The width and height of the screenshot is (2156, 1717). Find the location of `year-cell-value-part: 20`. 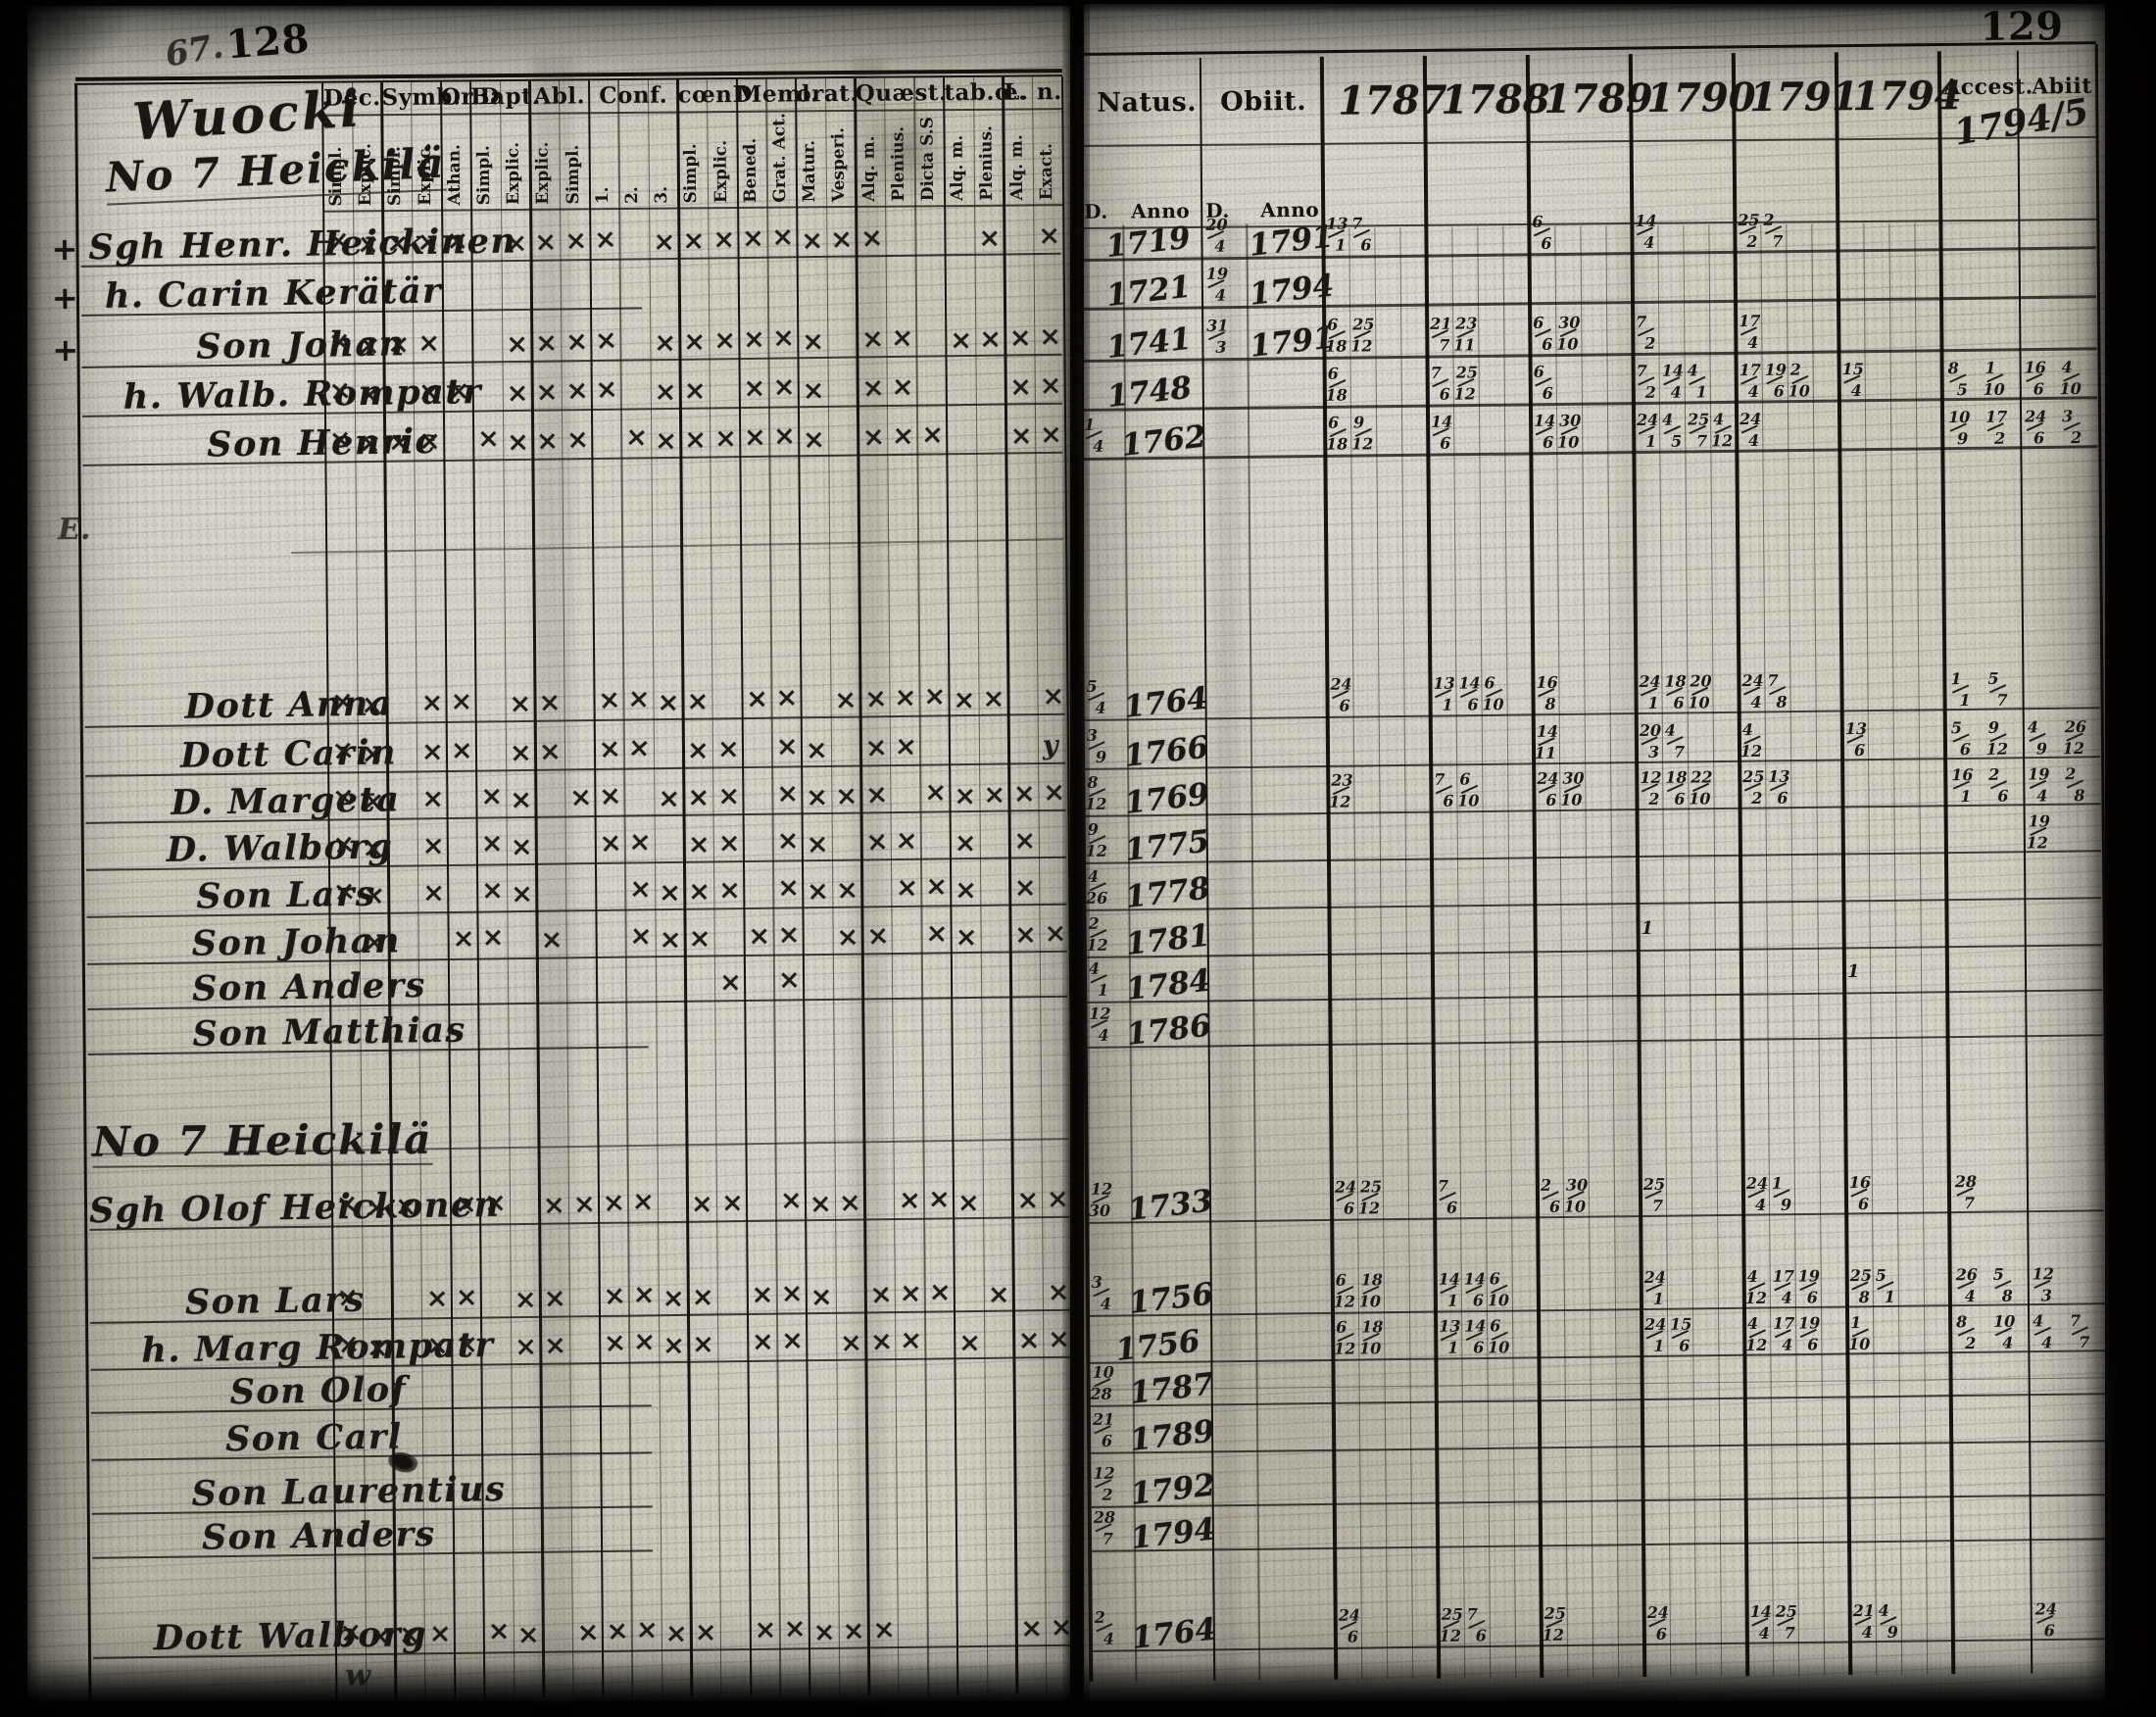

year-cell-value-part: 20 is located at coordinates (1701, 681).